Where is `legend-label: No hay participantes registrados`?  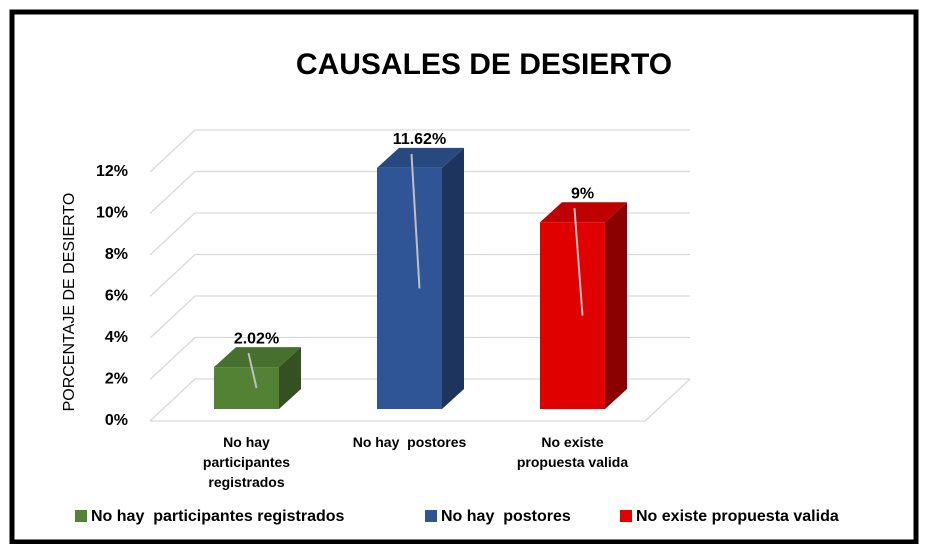
legend-label: No hay participantes registrados is located at coordinates (218, 516).